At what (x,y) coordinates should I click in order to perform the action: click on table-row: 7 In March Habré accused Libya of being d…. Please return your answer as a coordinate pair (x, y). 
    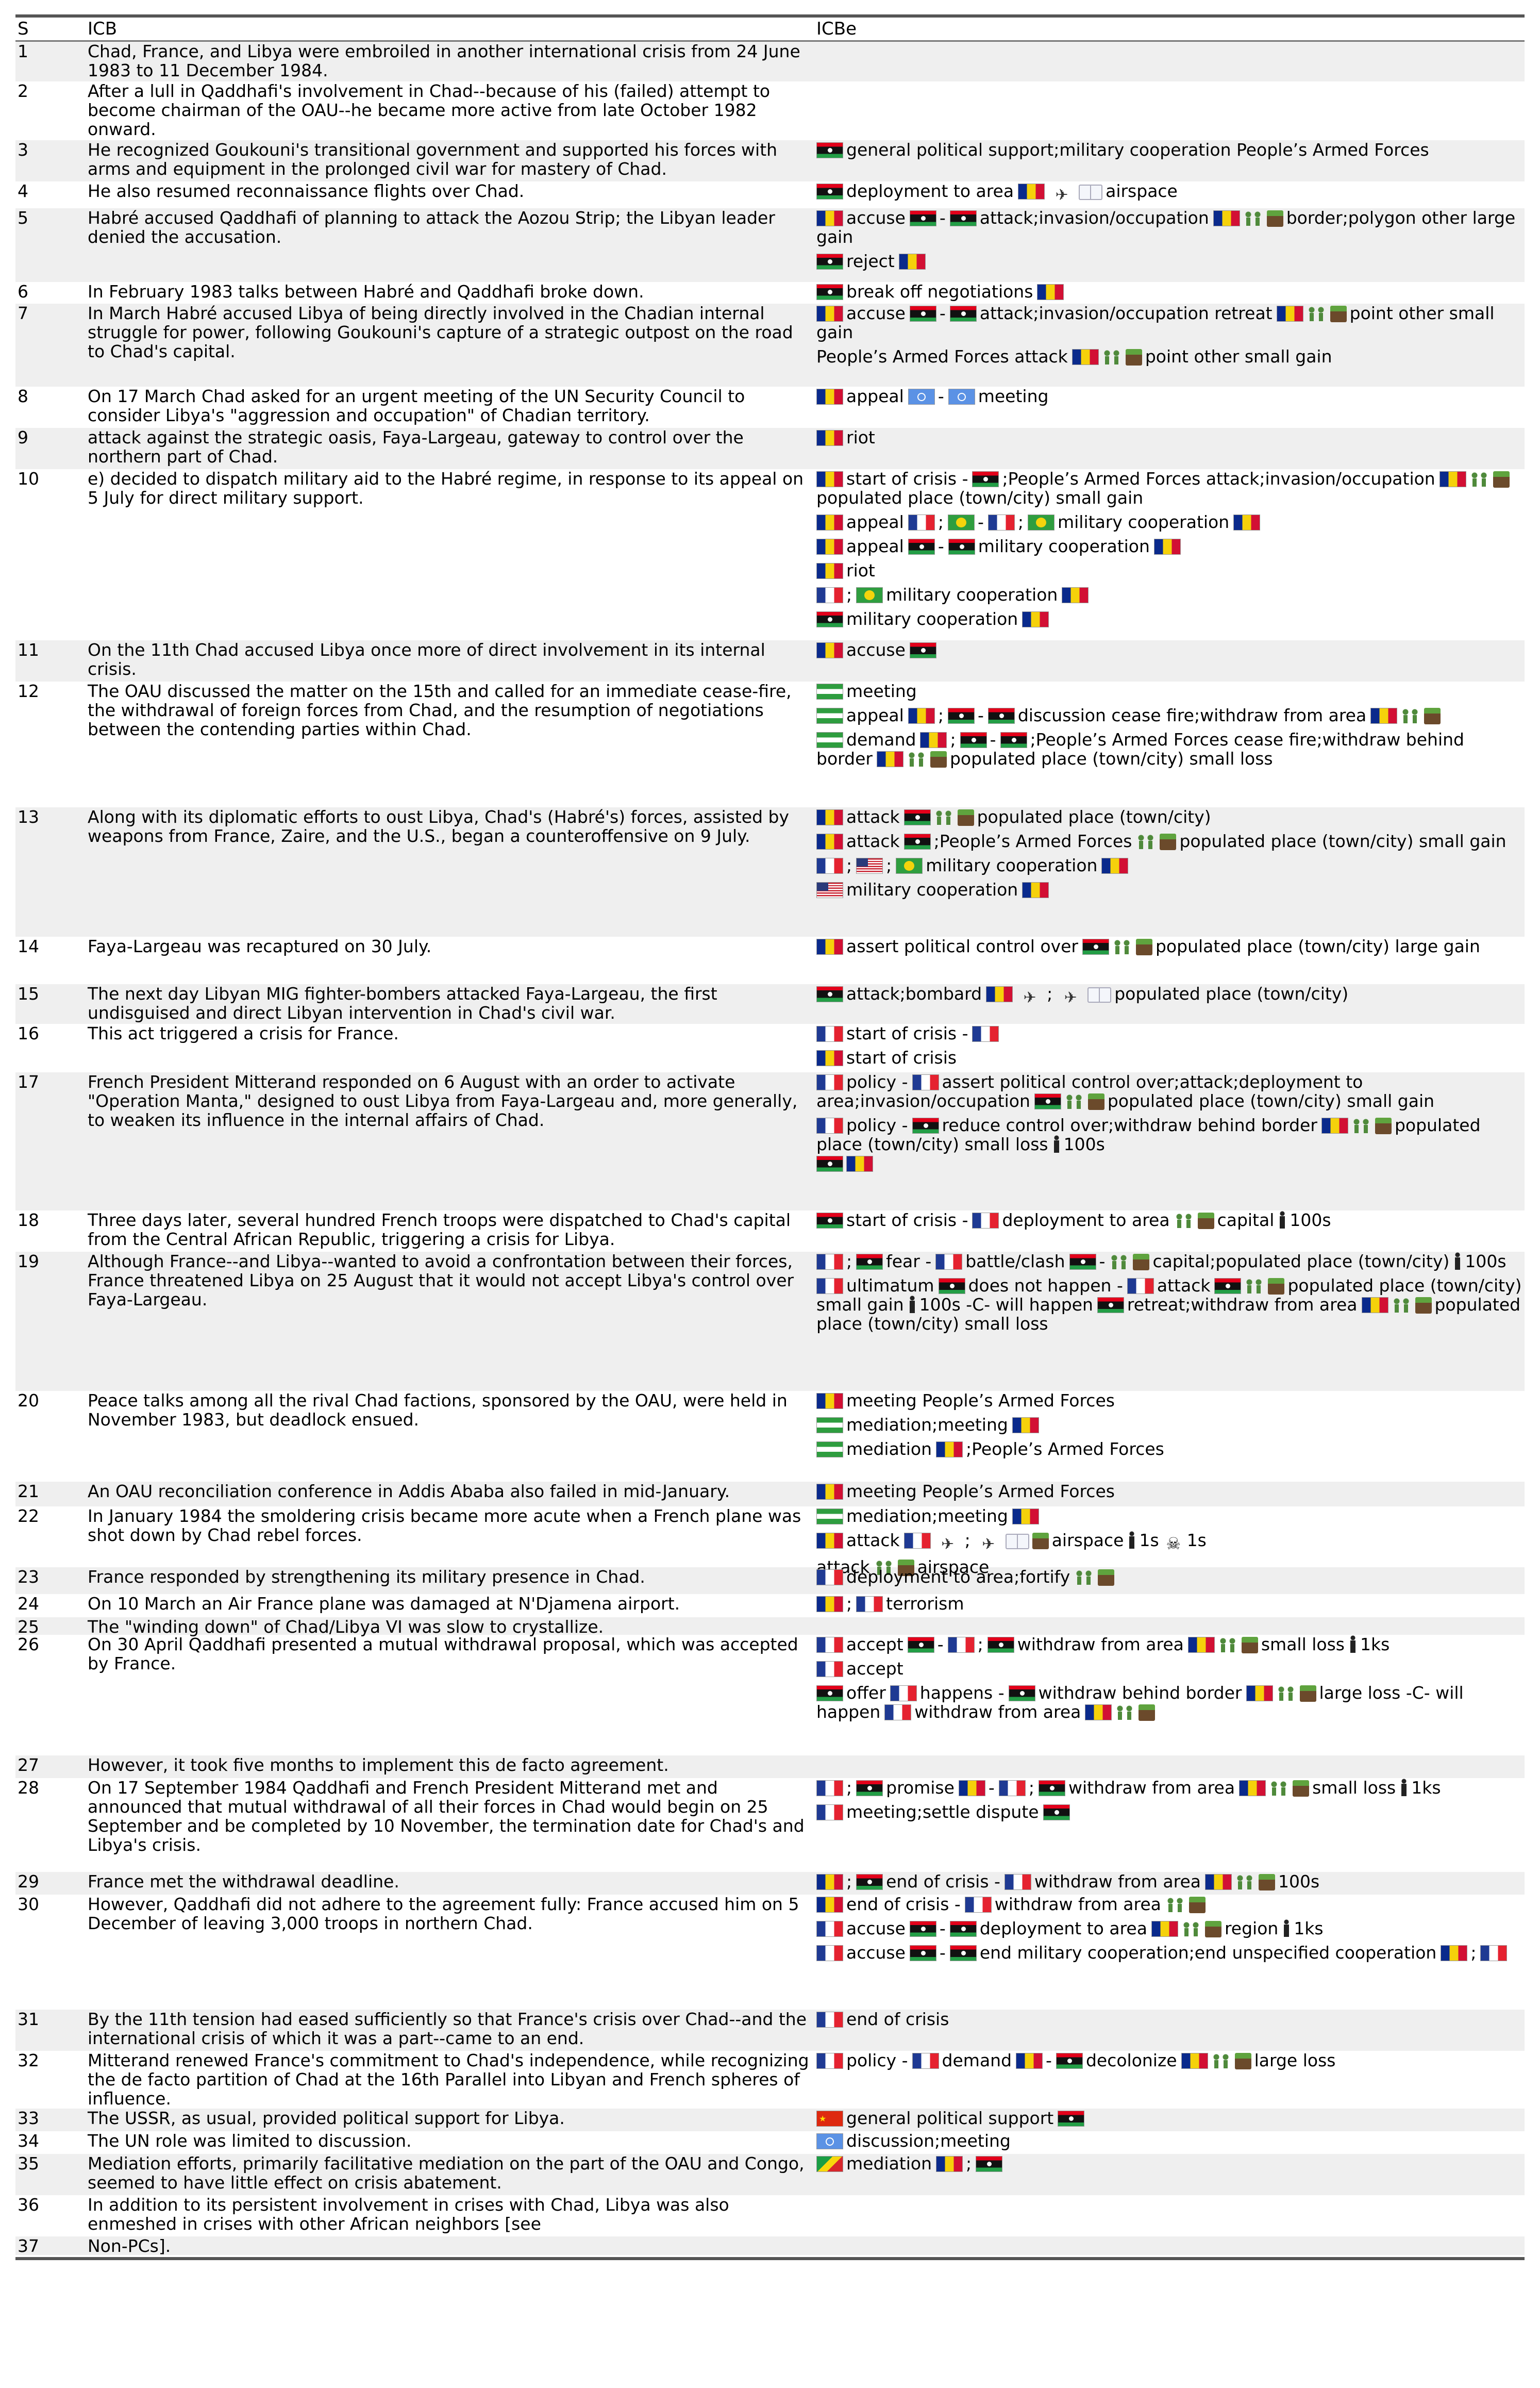
    Looking at the image, I should click on (770, 345).